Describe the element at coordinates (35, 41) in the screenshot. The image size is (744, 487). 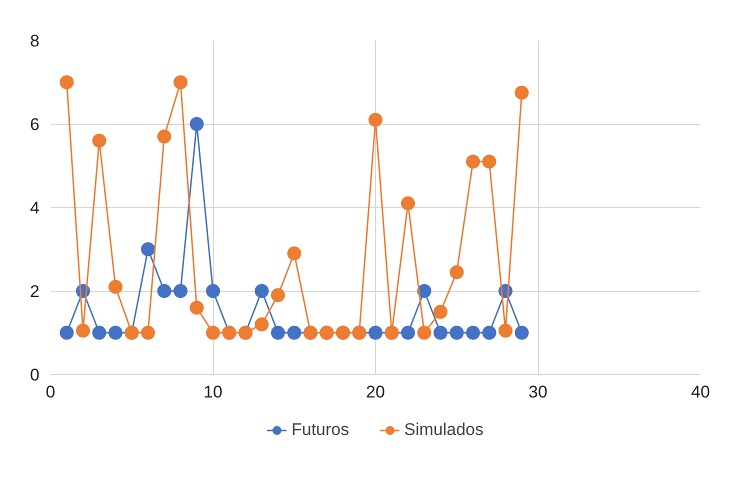
I see `y-tick-label: 8` at that location.